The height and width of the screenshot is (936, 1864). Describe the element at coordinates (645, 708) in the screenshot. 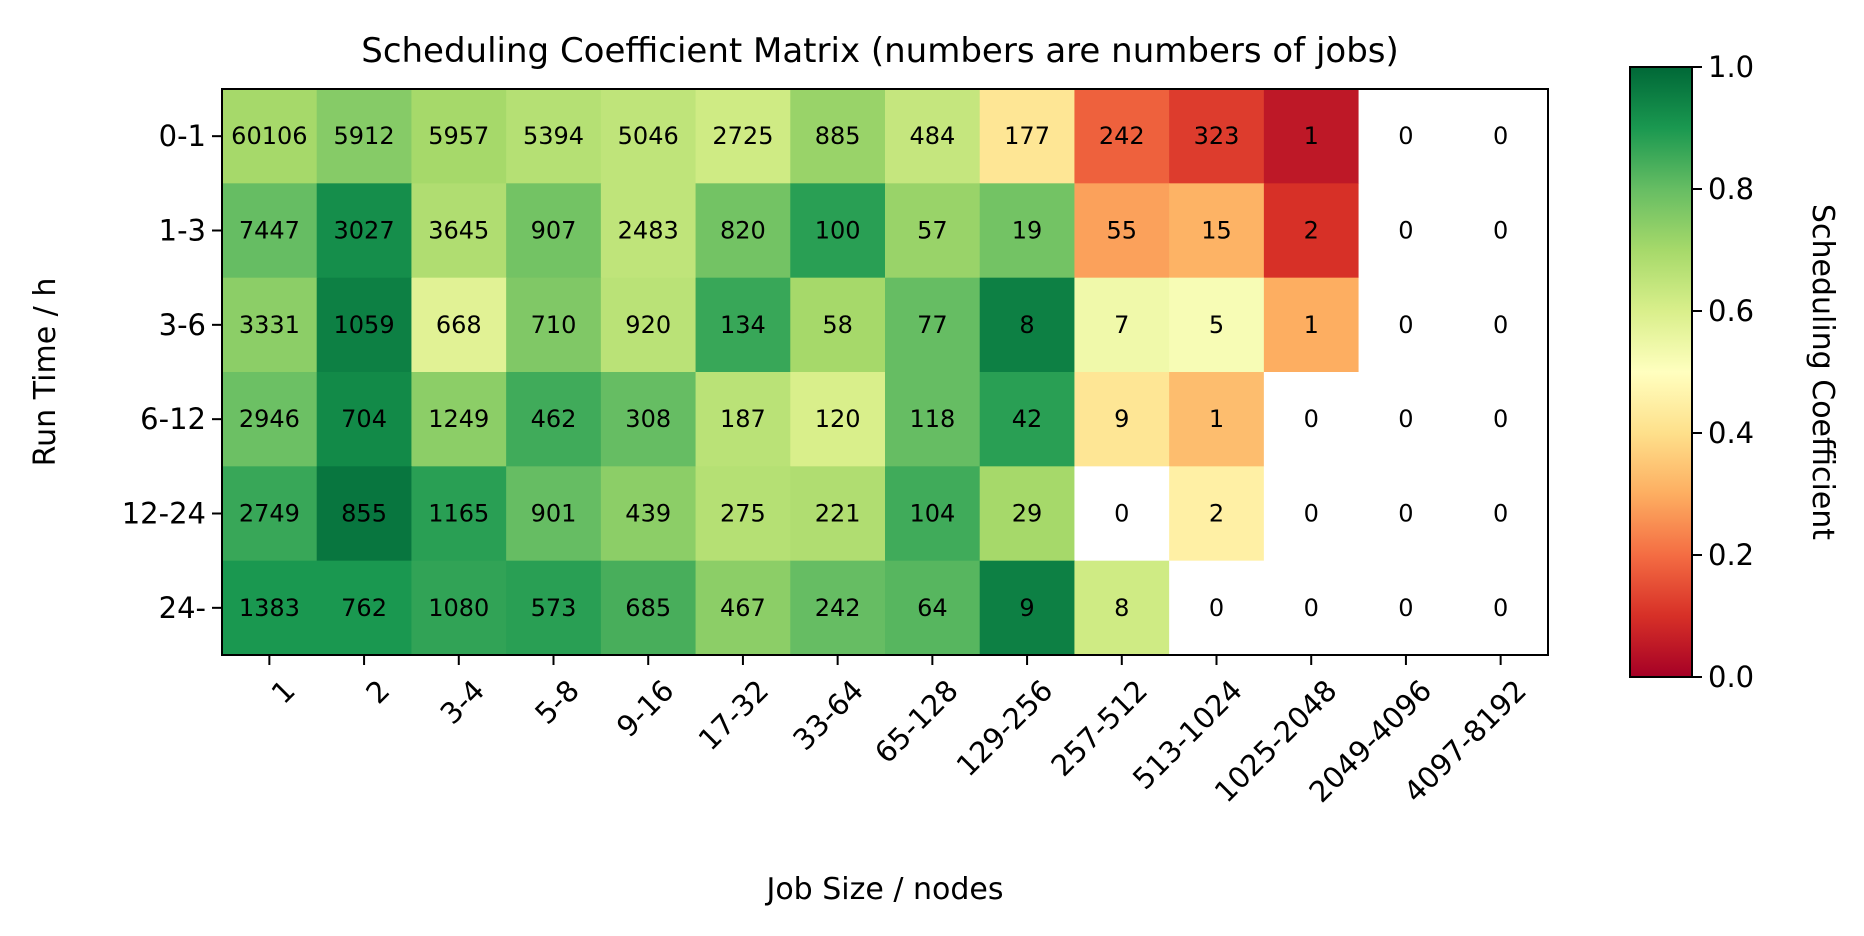

I see `x-tick-label: 9-16` at that location.